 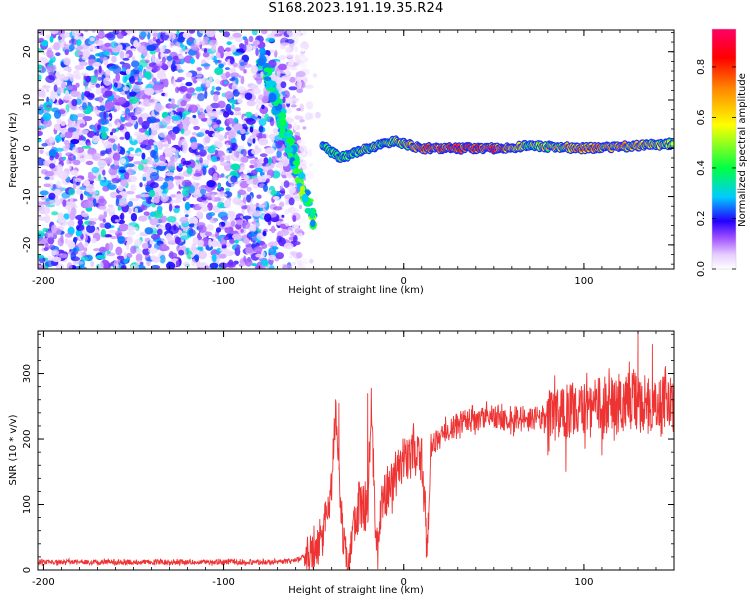 What do you see at coordinates (27, 51) in the screenshot?
I see `y-tick-label: 20` at bounding box center [27, 51].